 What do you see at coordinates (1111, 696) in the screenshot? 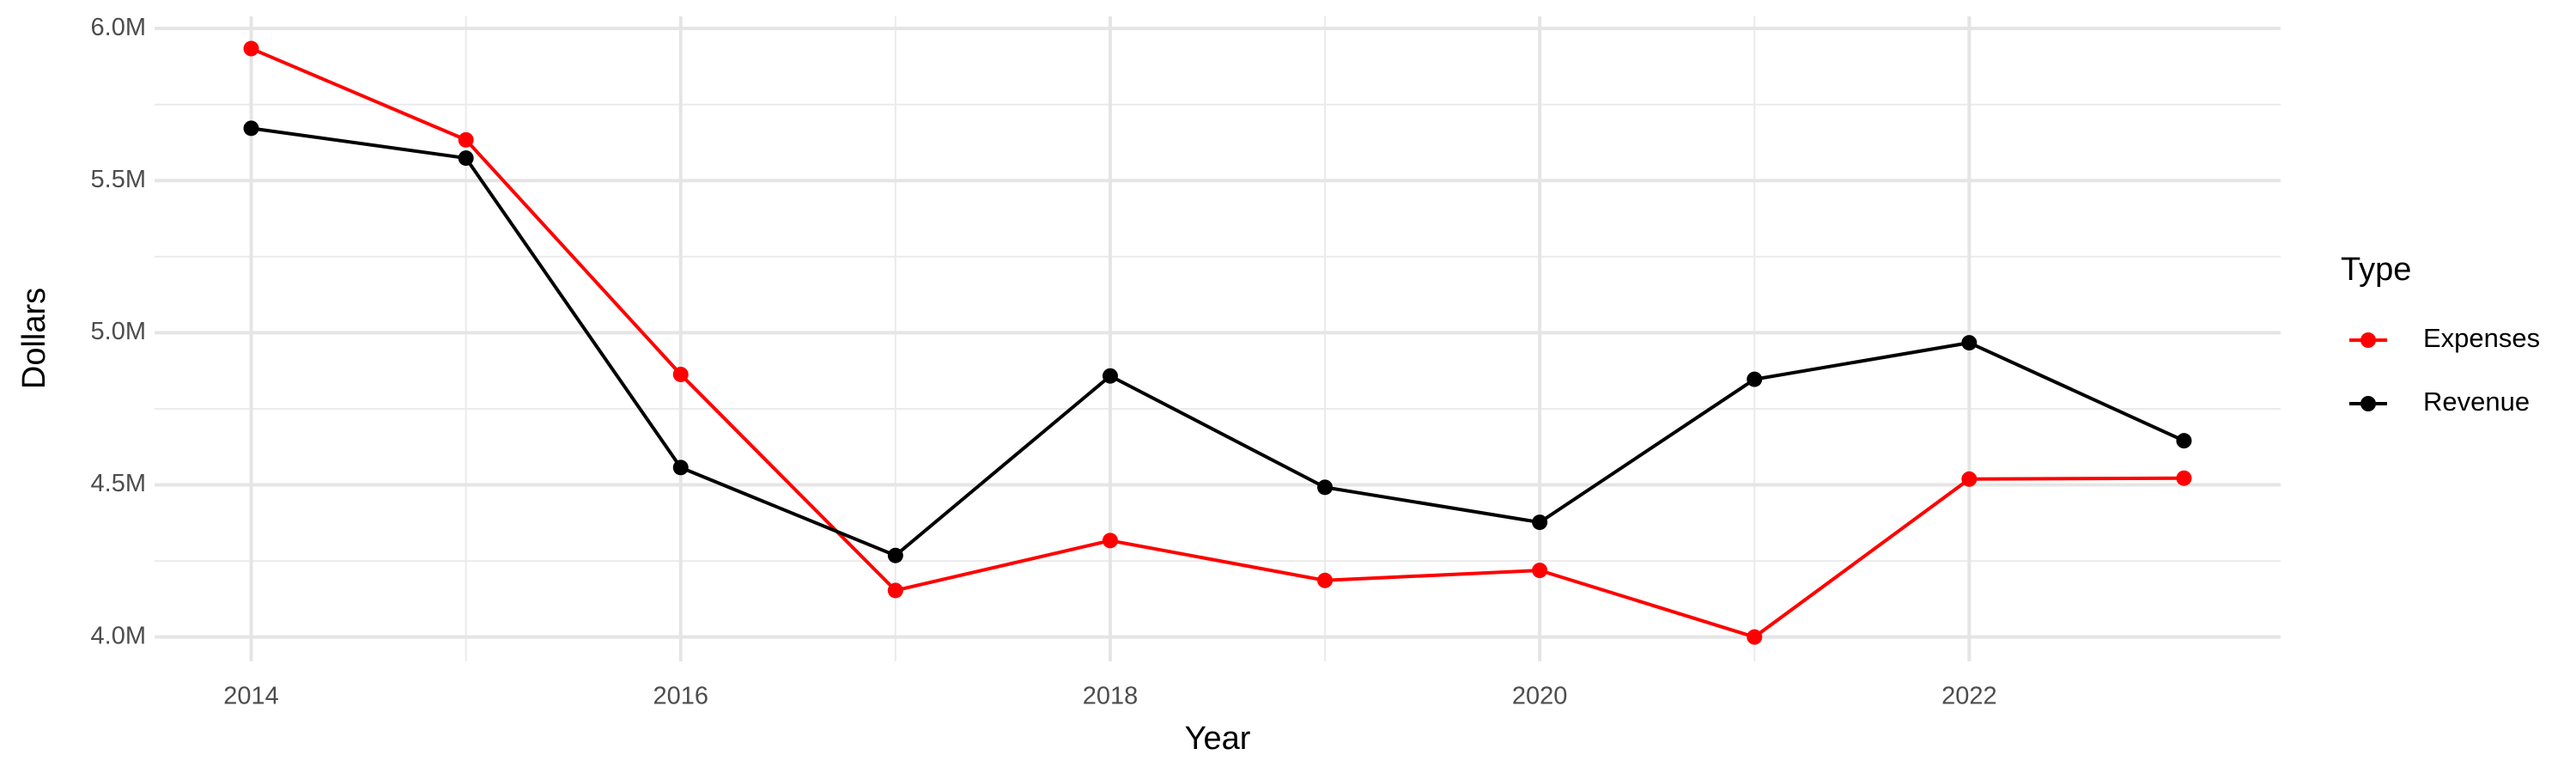
I see `x-tick-label: 2018` at bounding box center [1111, 696].